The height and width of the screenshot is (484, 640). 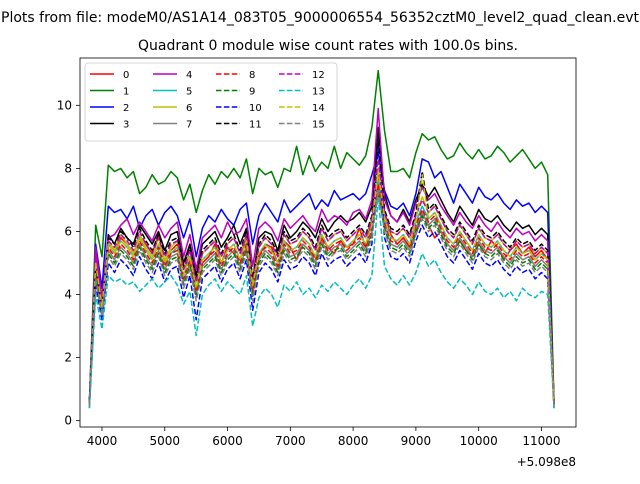 I want to click on legend-label-14: 14, so click(x=318, y=108).